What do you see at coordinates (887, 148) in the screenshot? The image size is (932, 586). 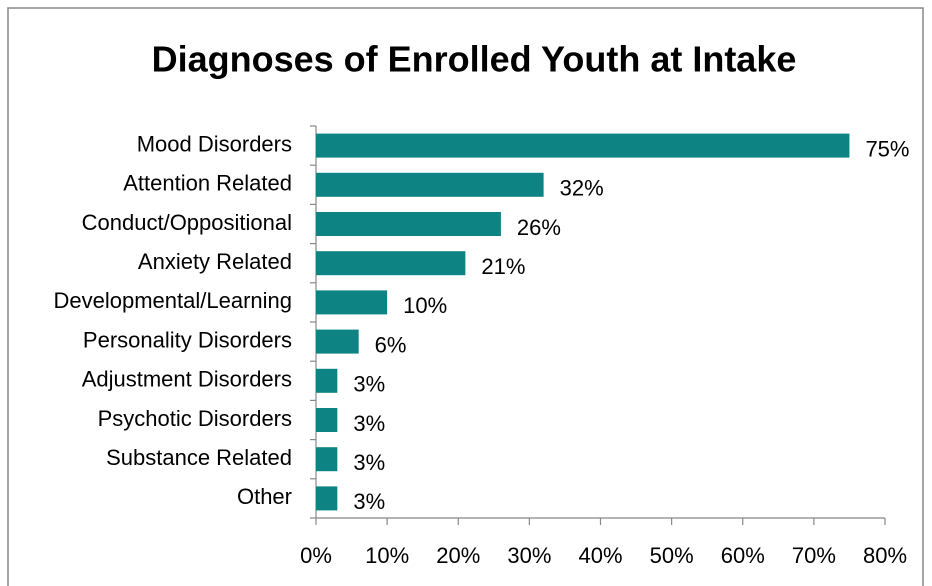 I see `value-label: 75%` at bounding box center [887, 148].